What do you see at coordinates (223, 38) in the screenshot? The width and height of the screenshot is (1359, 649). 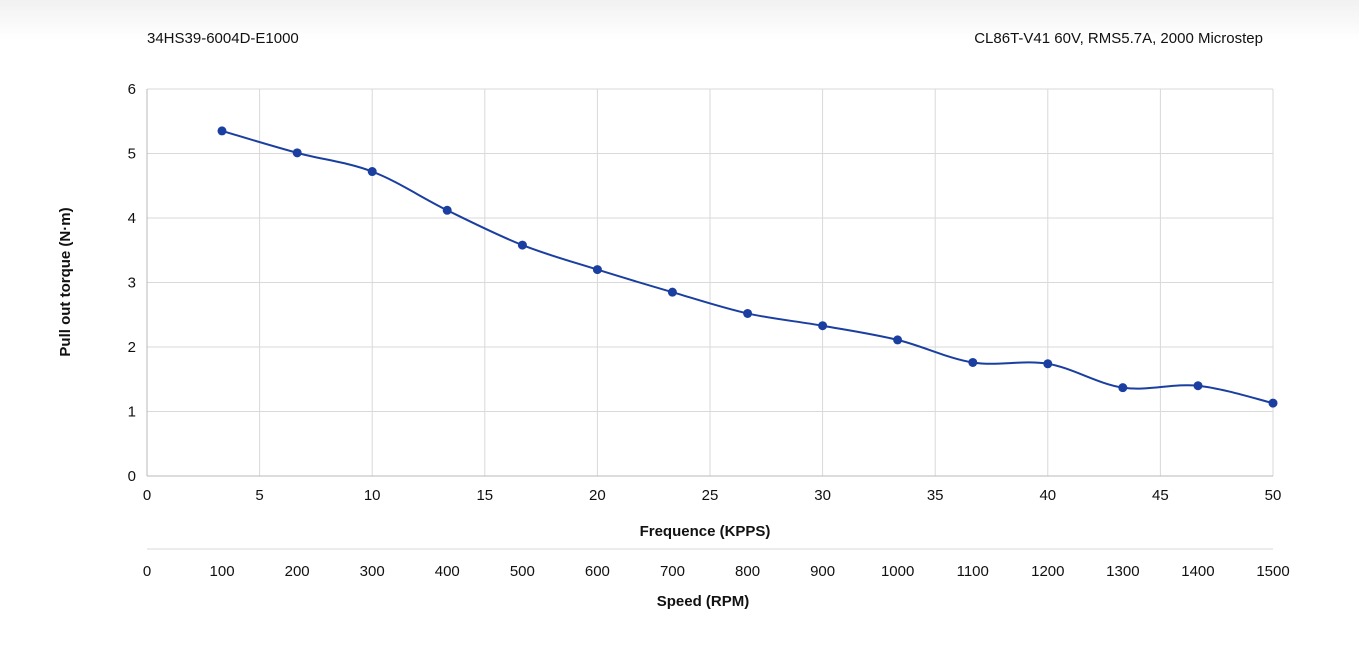 I see `motor-model-label: 34HS39-6004D-E1000` at bounding box center [223, 38].